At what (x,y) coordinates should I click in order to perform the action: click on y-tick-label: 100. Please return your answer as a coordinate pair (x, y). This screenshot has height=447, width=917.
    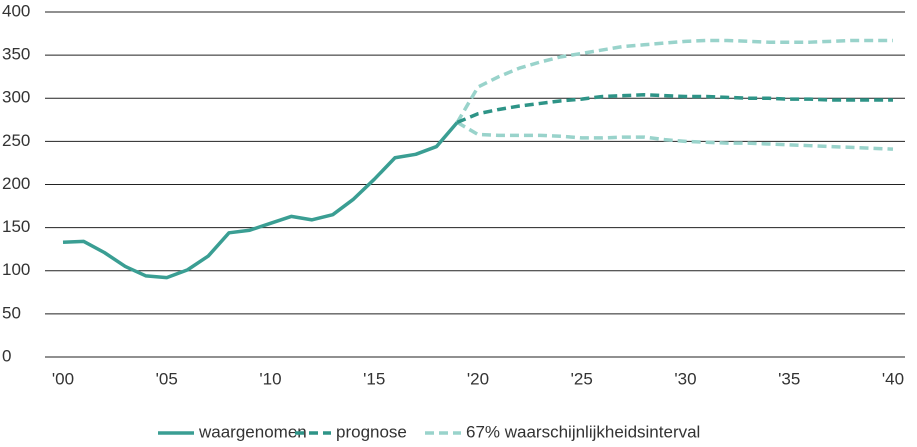
    Looking at the image, I should click on (16, 269).